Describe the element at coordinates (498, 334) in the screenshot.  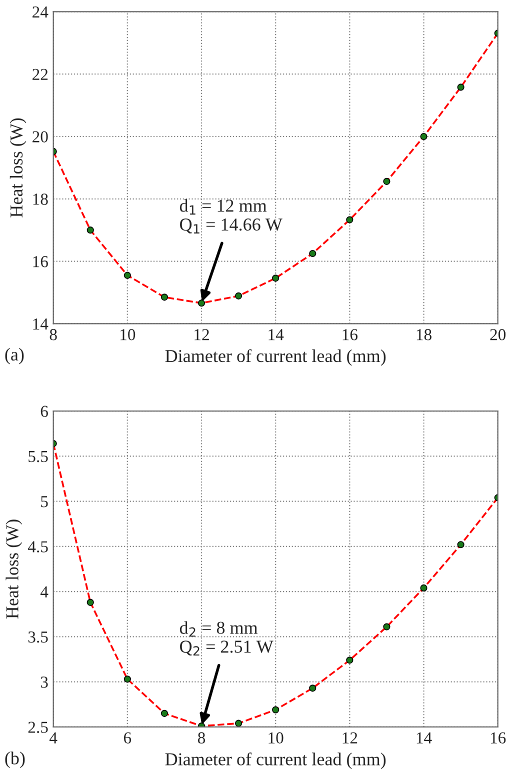
I see `x-tick-label: 20` at that location.